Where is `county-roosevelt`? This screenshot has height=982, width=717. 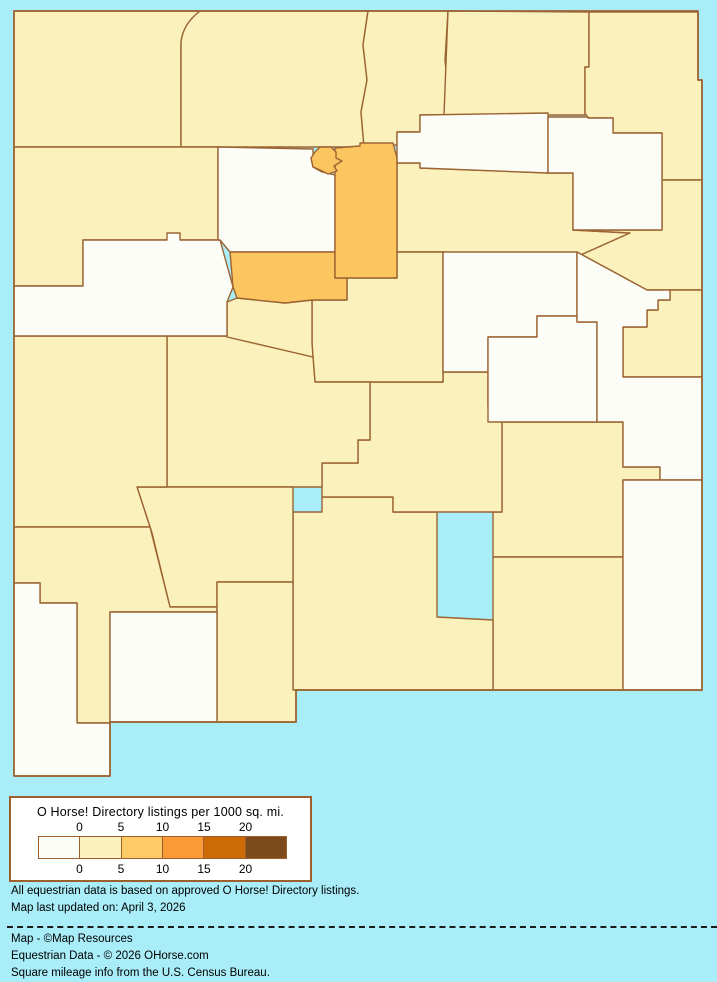
county-roosevelt is located at coordinates (639, 366).